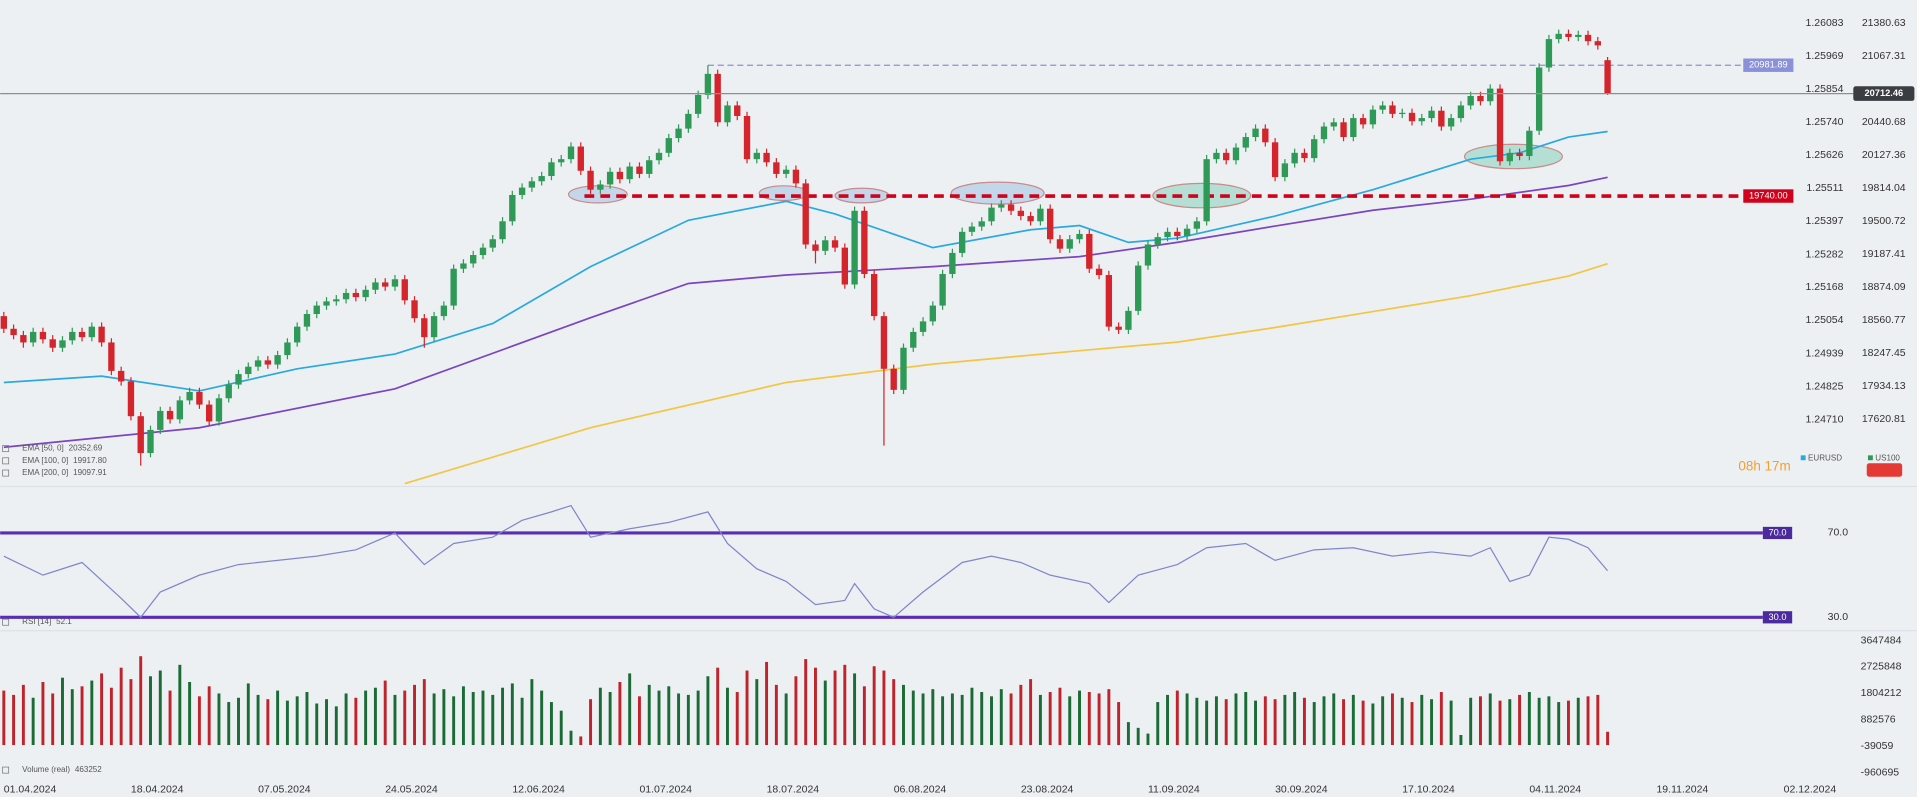 The height and width of the screenshot is (797, 1917). Describe the element at coordinates (1884, 56) in the screenshot. I see `y-tick-label: 21067.31` at that location.